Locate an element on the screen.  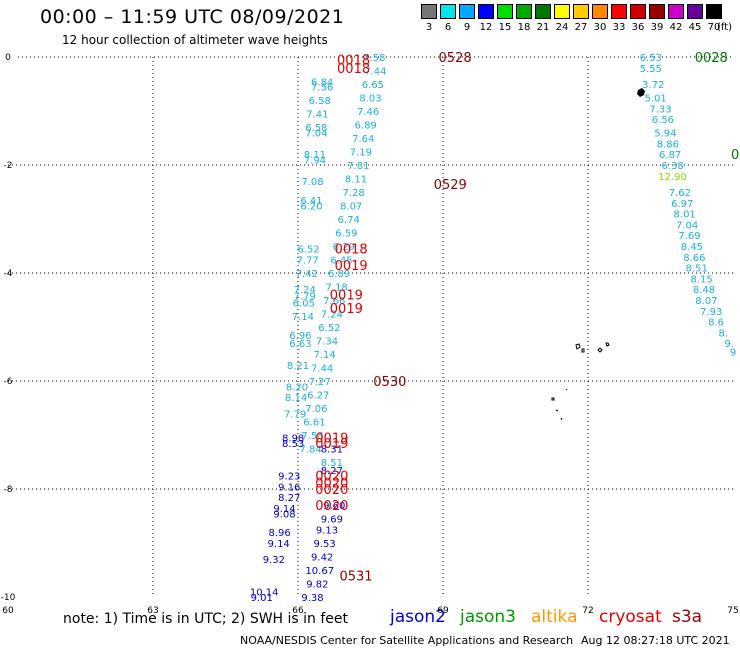
swh-label: 6.65 is located at coordinates (373, 85).